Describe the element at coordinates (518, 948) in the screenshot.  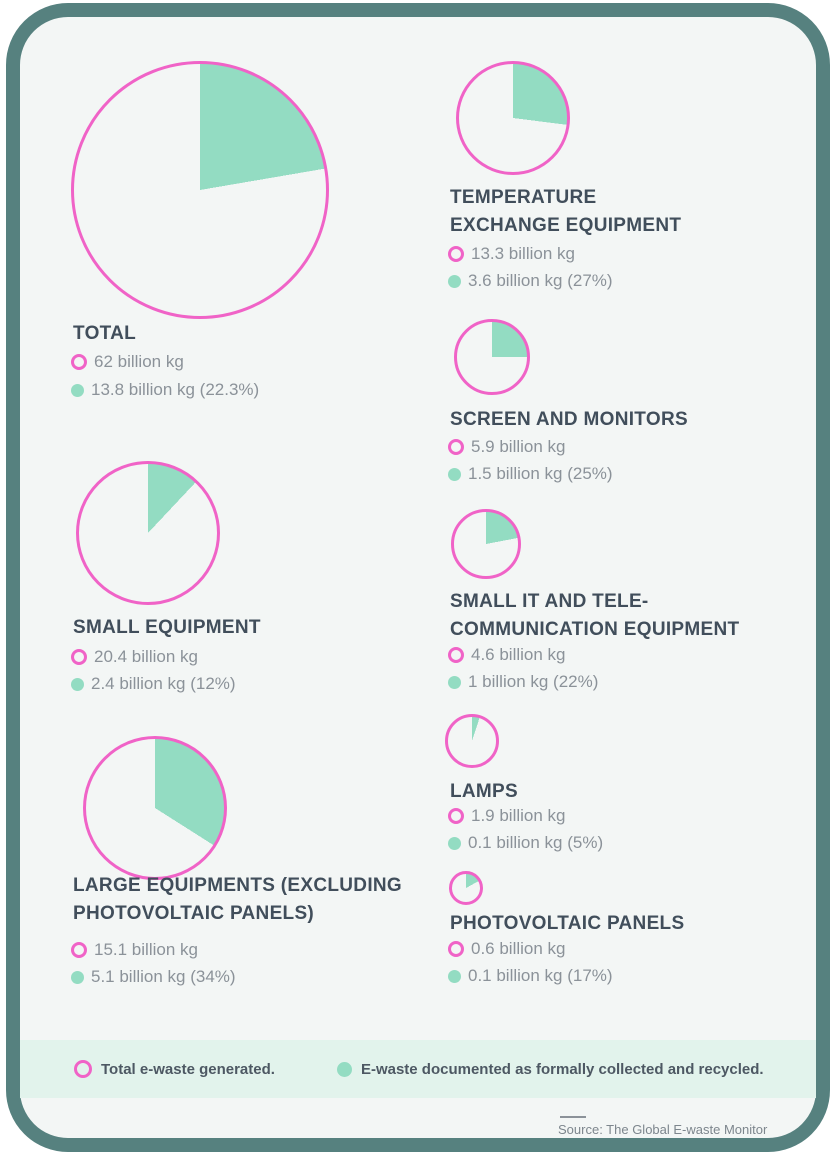
I see `generated-value: 0.6 billion kg` at that location.